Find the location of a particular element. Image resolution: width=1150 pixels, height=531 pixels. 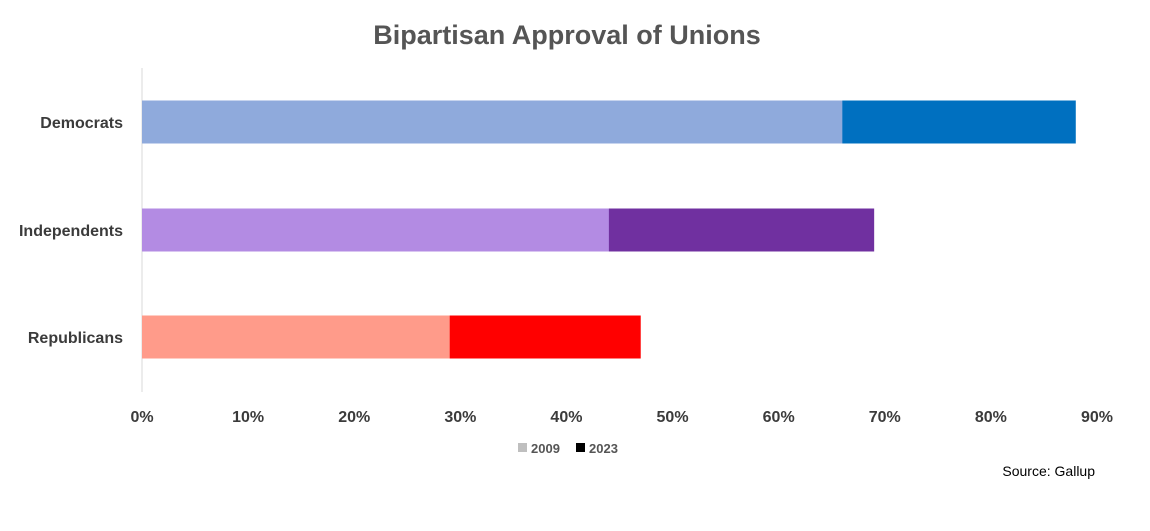

x-tick-label: 10% is located at coordinates (248, 417).